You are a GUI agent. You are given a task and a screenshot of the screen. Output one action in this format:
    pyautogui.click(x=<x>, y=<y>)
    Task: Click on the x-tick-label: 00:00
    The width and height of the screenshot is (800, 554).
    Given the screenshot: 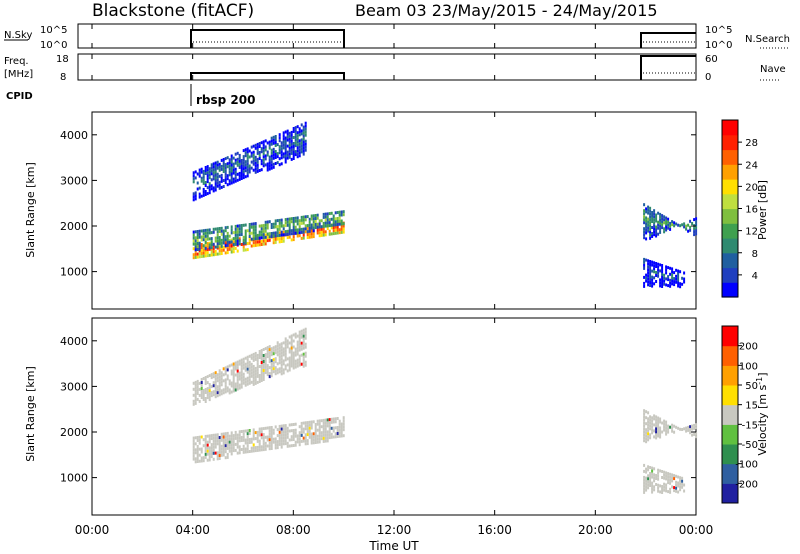 What is the action you would take?
    pyautogui.click(x=696, y=530)
    